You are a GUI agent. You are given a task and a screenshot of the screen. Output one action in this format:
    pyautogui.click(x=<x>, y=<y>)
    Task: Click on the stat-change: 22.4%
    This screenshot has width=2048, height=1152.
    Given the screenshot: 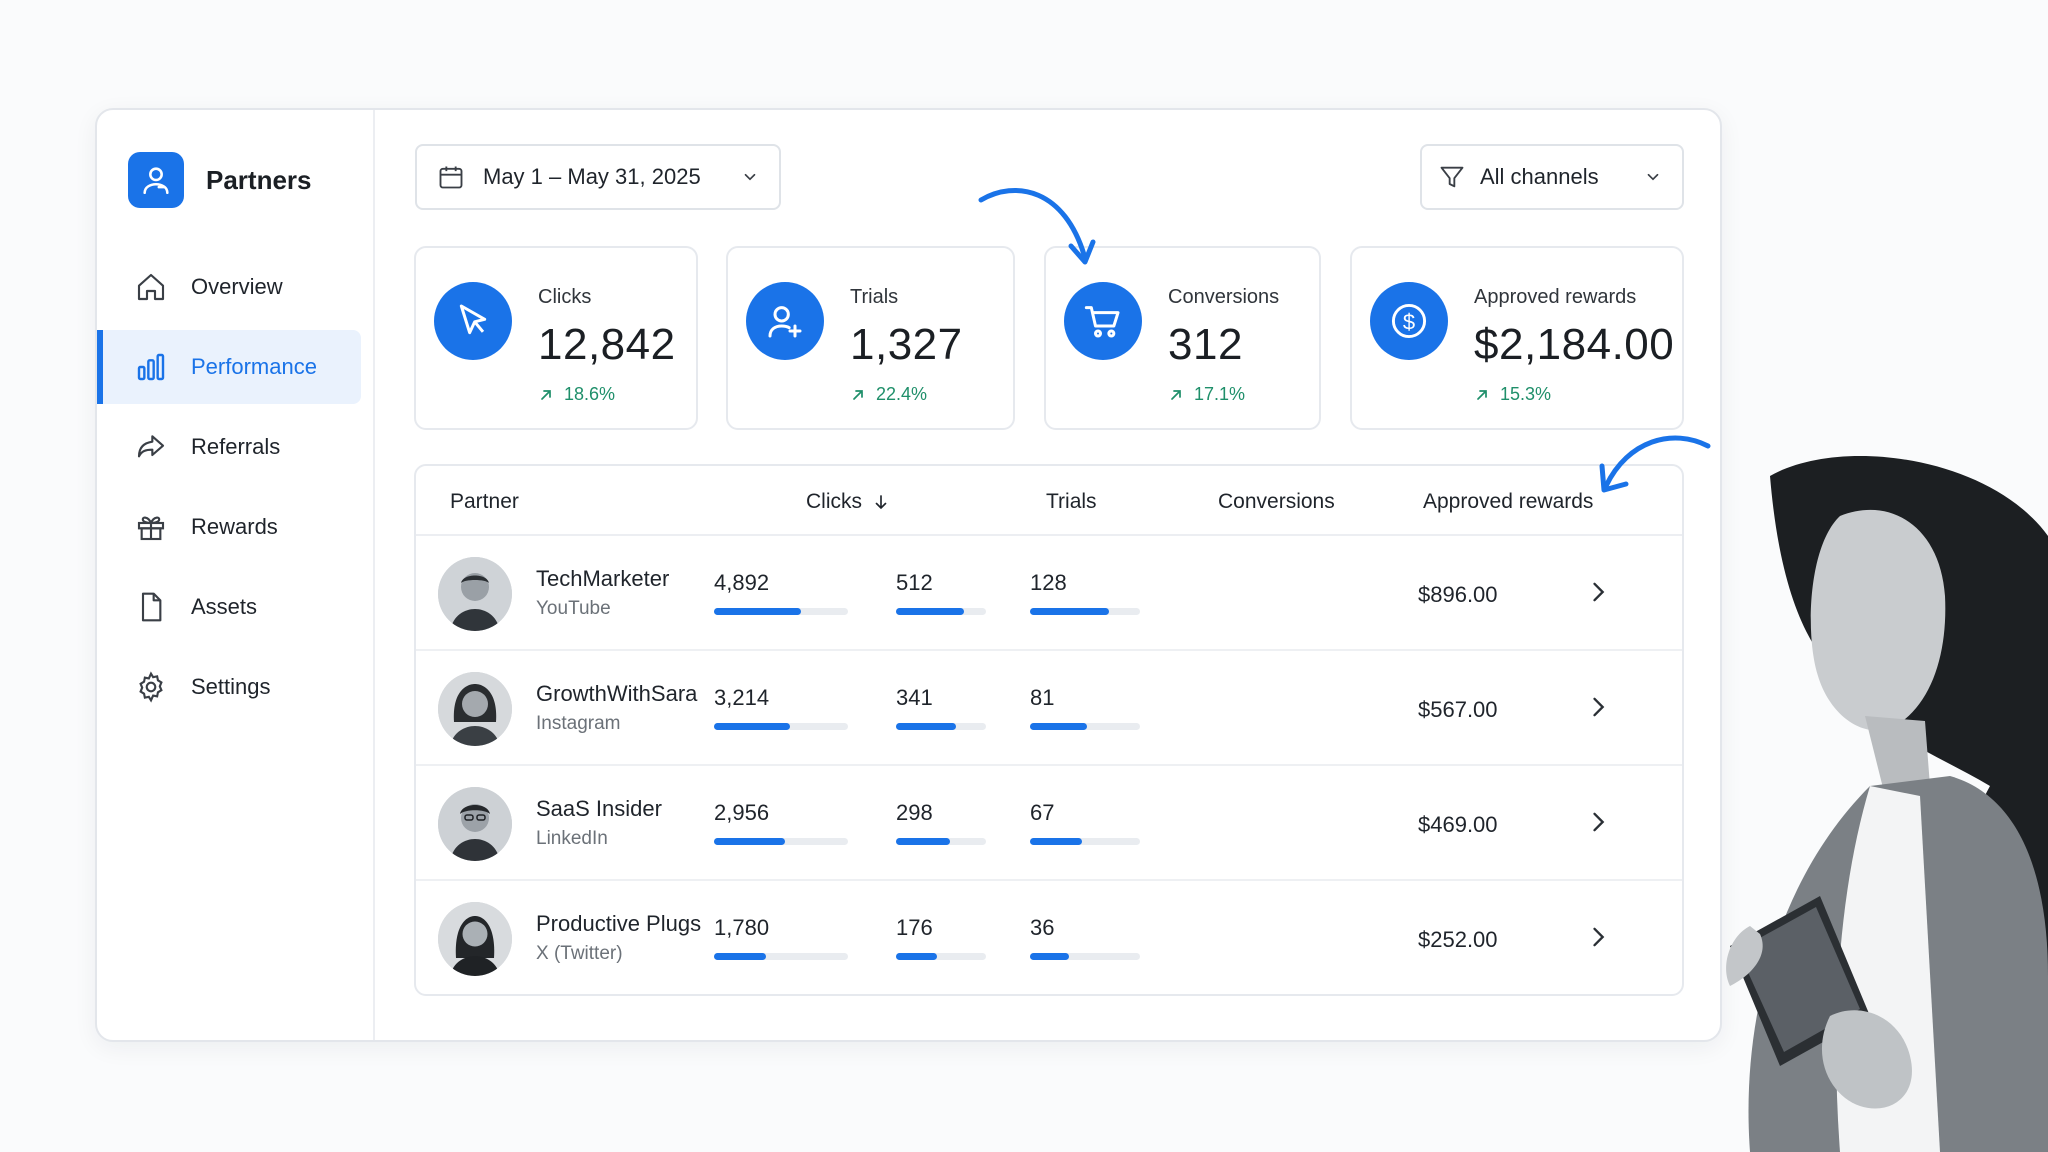 What is the action you would take?
    pyautogui.click(x=888, y=394)
    